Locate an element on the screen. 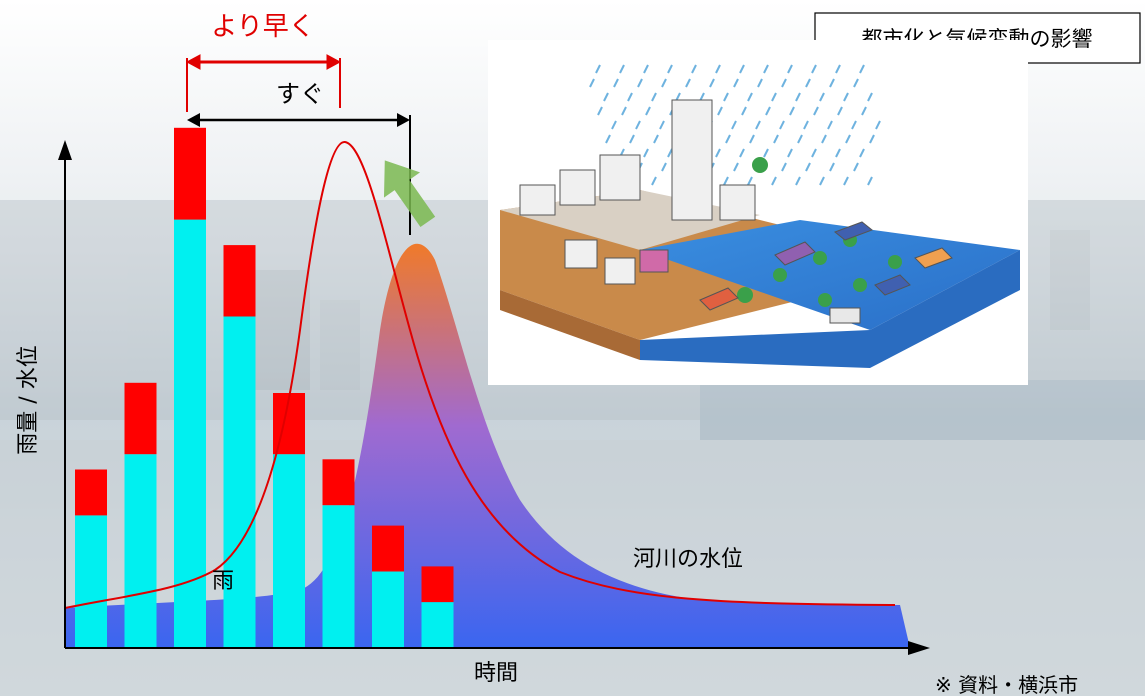 Image resolution: width=1145 pixels, height=696 pixels. rise-arrow is located at coordinates (409, 194).